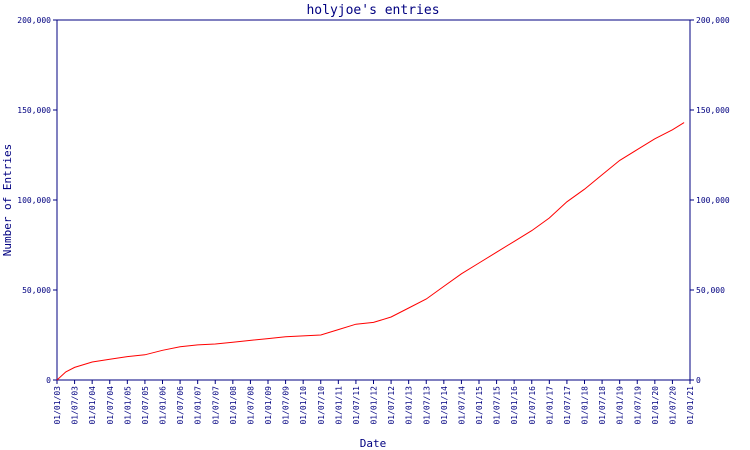  Describe the element at coordinates (110, 405) in the screenshot. I see `x-tick-label: 01/07/04` at that location.